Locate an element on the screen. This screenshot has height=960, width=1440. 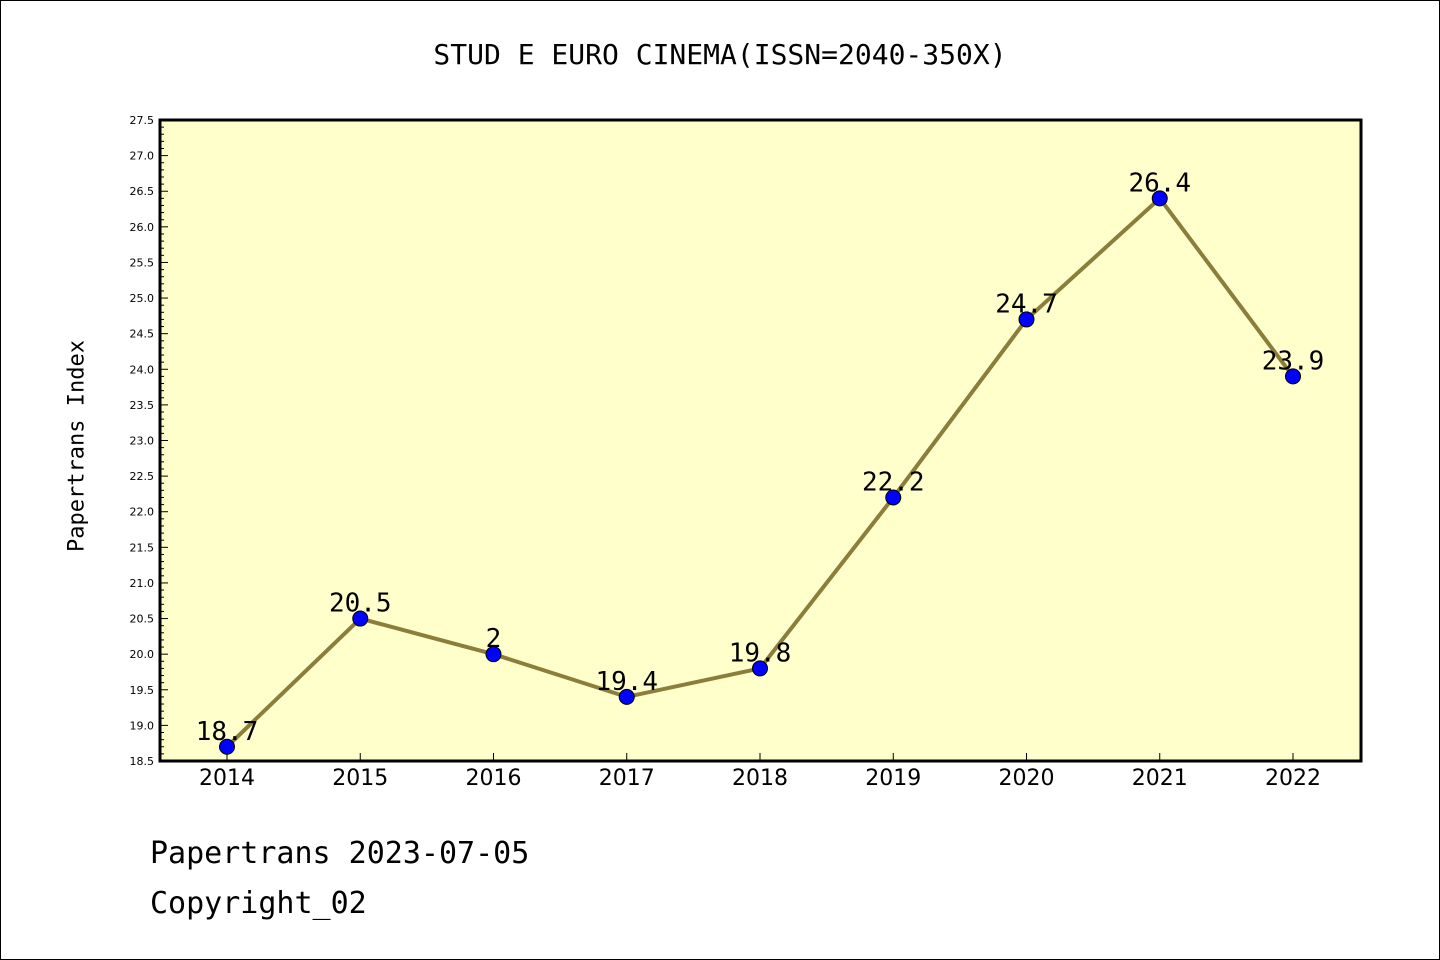
y-tick-label: 27.0 is located at coordinates (142, 156).